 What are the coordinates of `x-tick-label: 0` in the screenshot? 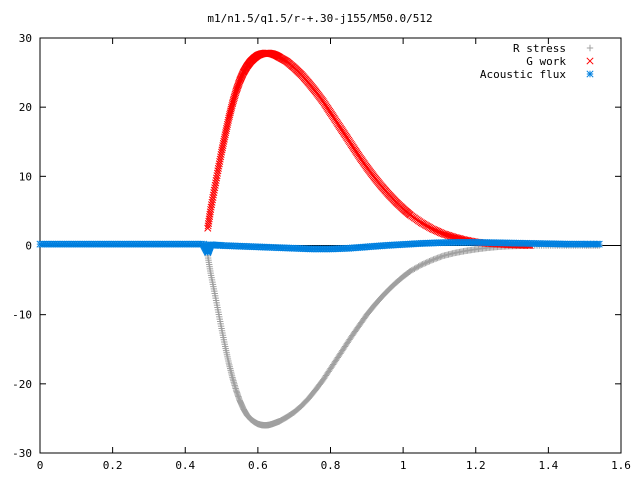 It's located at (40, 465).